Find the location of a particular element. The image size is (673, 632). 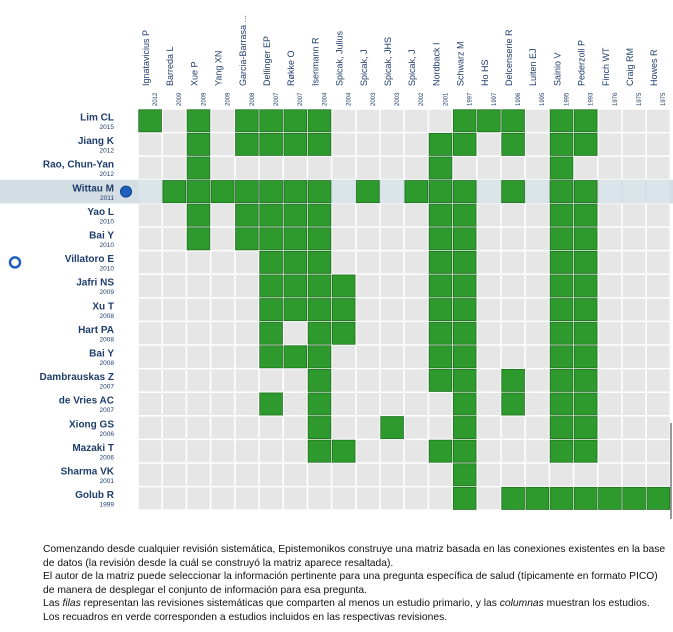

row-label-year: 2007 is located at coordinates (107, 387).